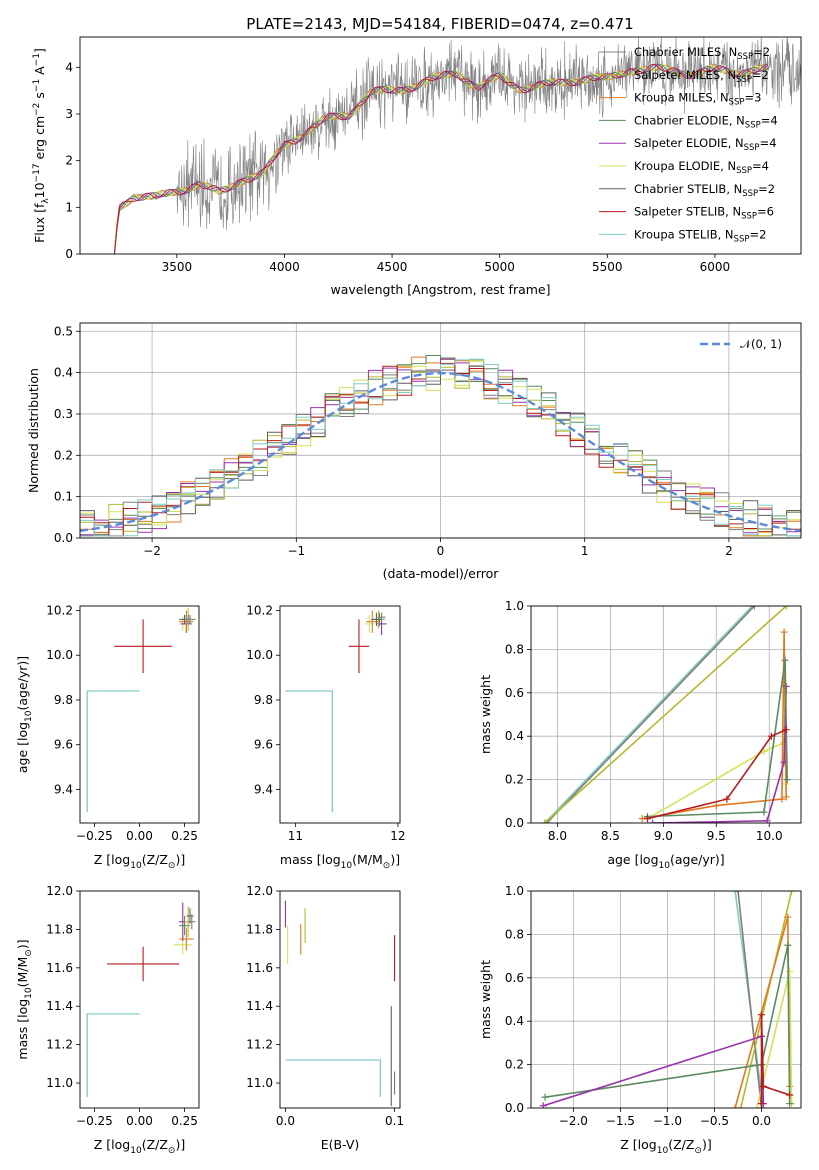 This screenshot has width=819, height=1170. I want to click on residual-histogram, so click(440, 450).